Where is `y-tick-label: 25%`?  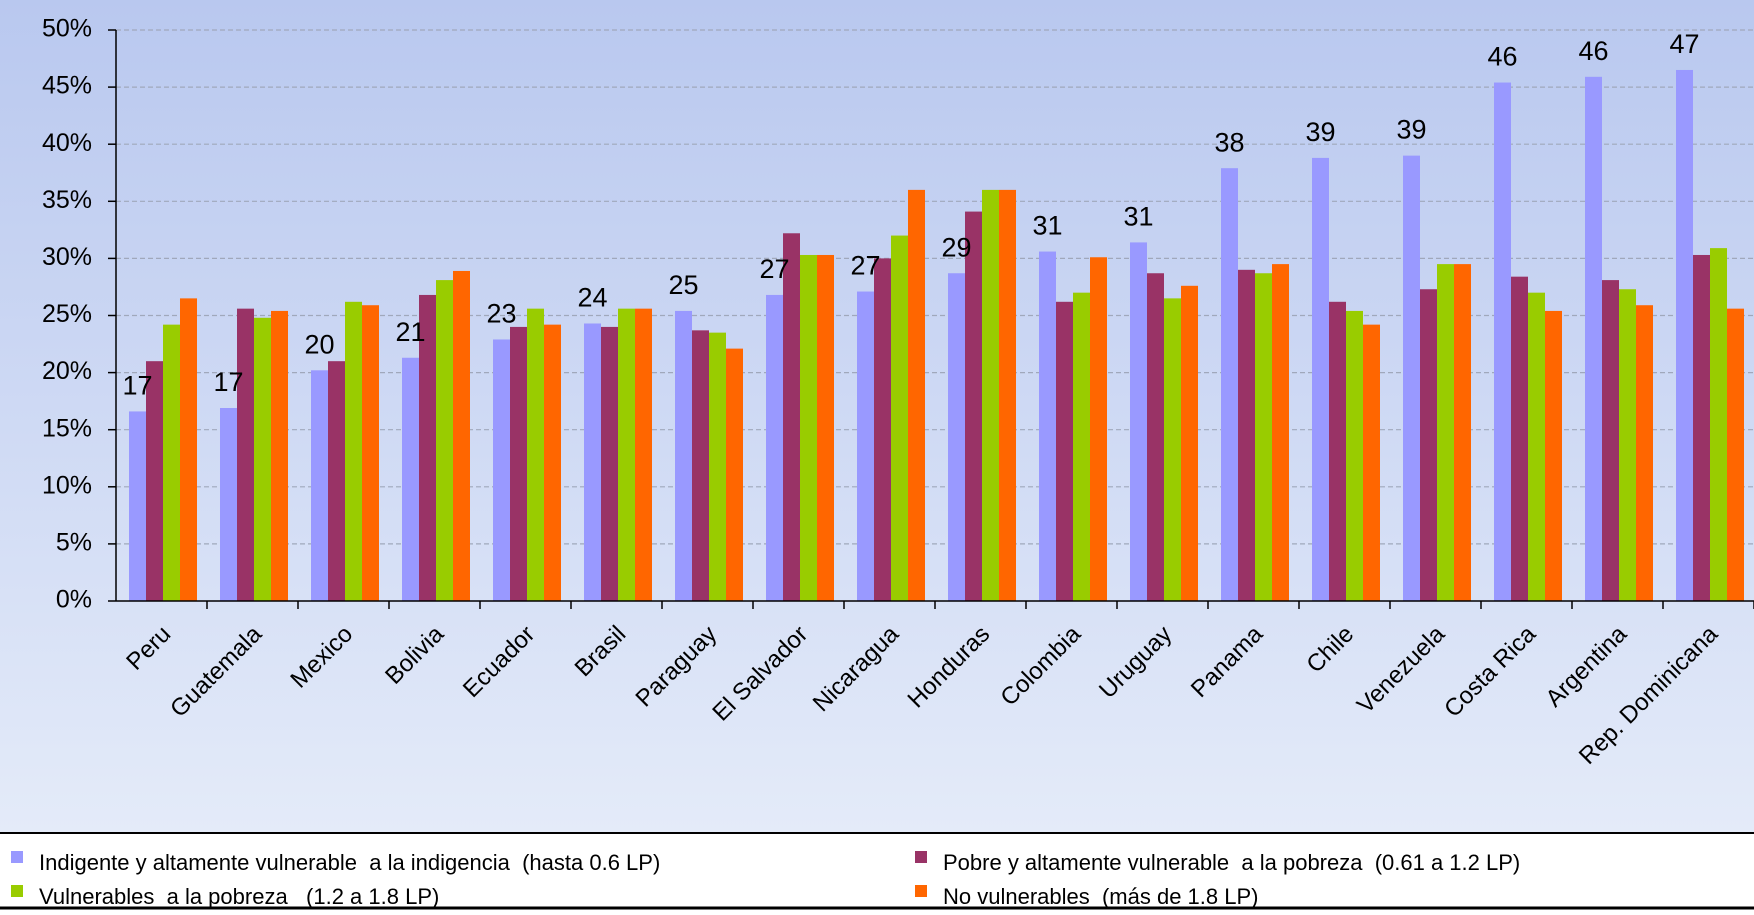 y-tick-label: 25% is located at coordinates (67, 314).